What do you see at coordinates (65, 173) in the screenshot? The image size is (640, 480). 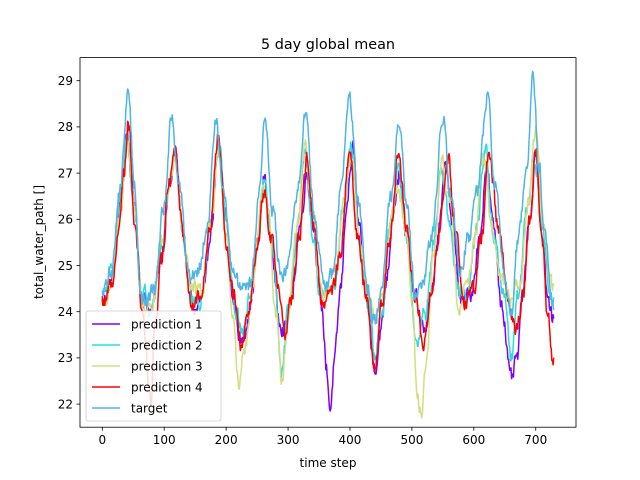 I see `y-tick-label: 27` at bounding box center [65, 173].